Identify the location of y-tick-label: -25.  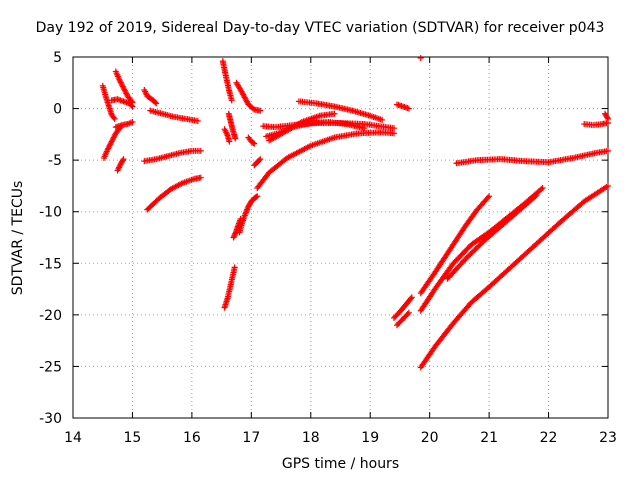
(50, 367).